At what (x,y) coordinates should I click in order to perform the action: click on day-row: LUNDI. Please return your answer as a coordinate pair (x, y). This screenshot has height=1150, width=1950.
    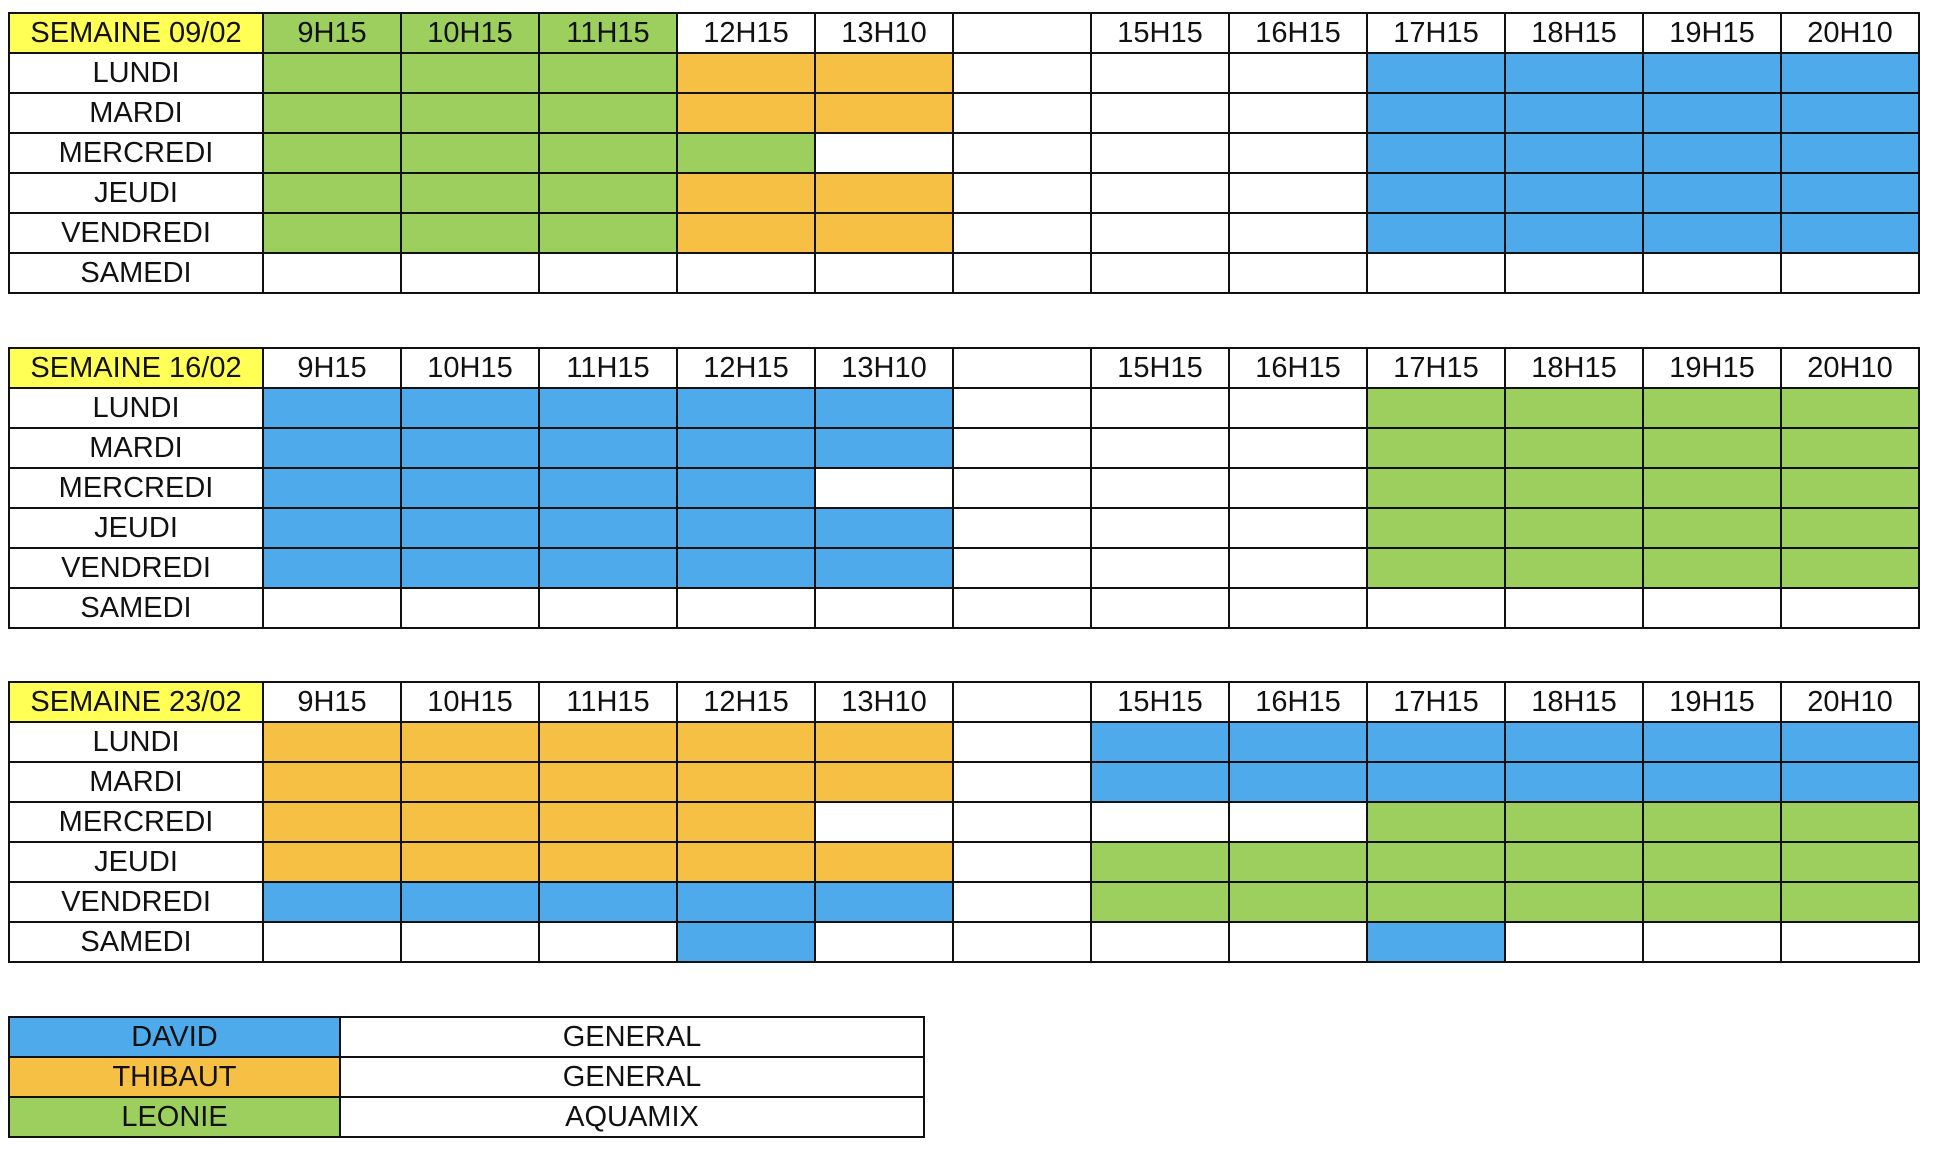
    Looking at the image, I should click on (964, 408).